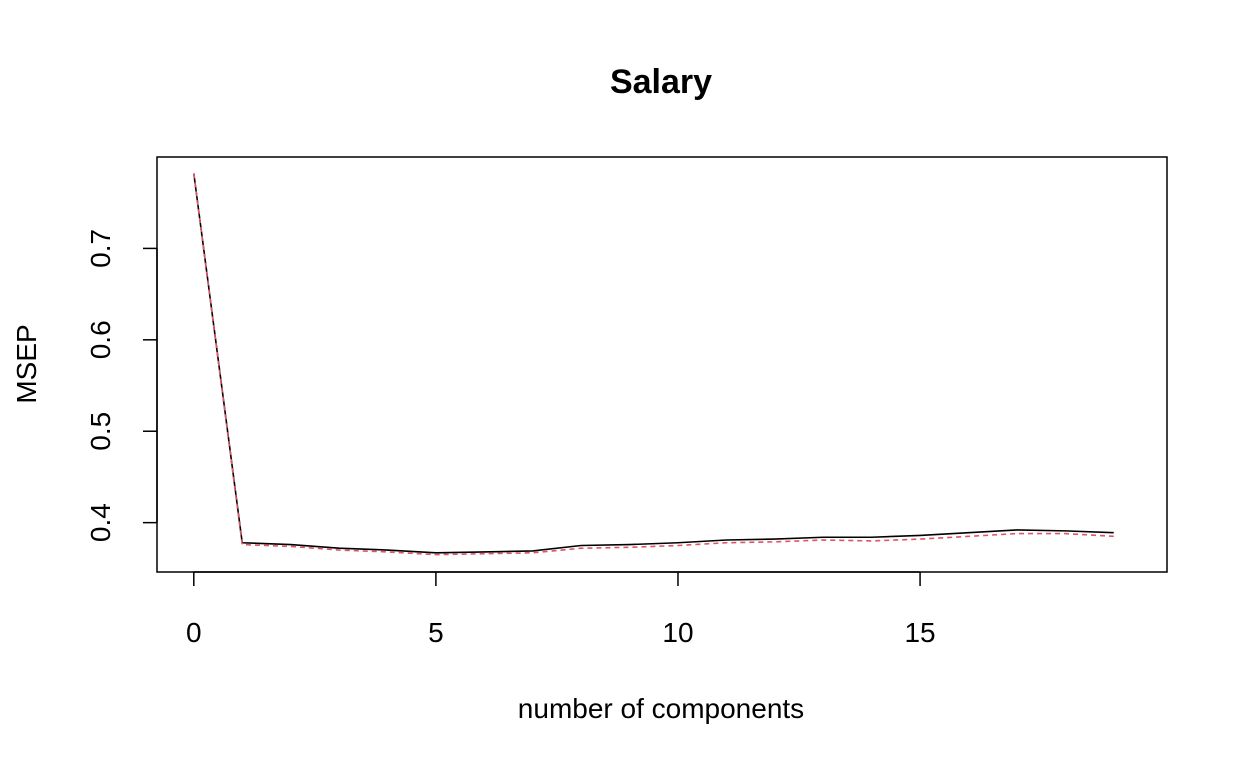 This screenshot has width=1248, height=768. What do you see at coordinates (100, 339) in the screenshot?
I see `y-tick-label: 0.6` at bounding box center [100, 339].